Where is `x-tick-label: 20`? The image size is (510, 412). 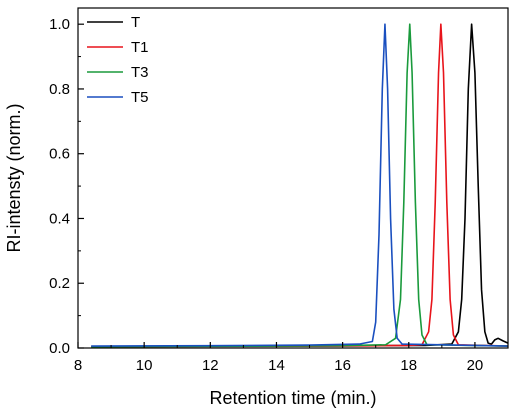 x-tick-label: 20 is located at coordinates (475, 365).